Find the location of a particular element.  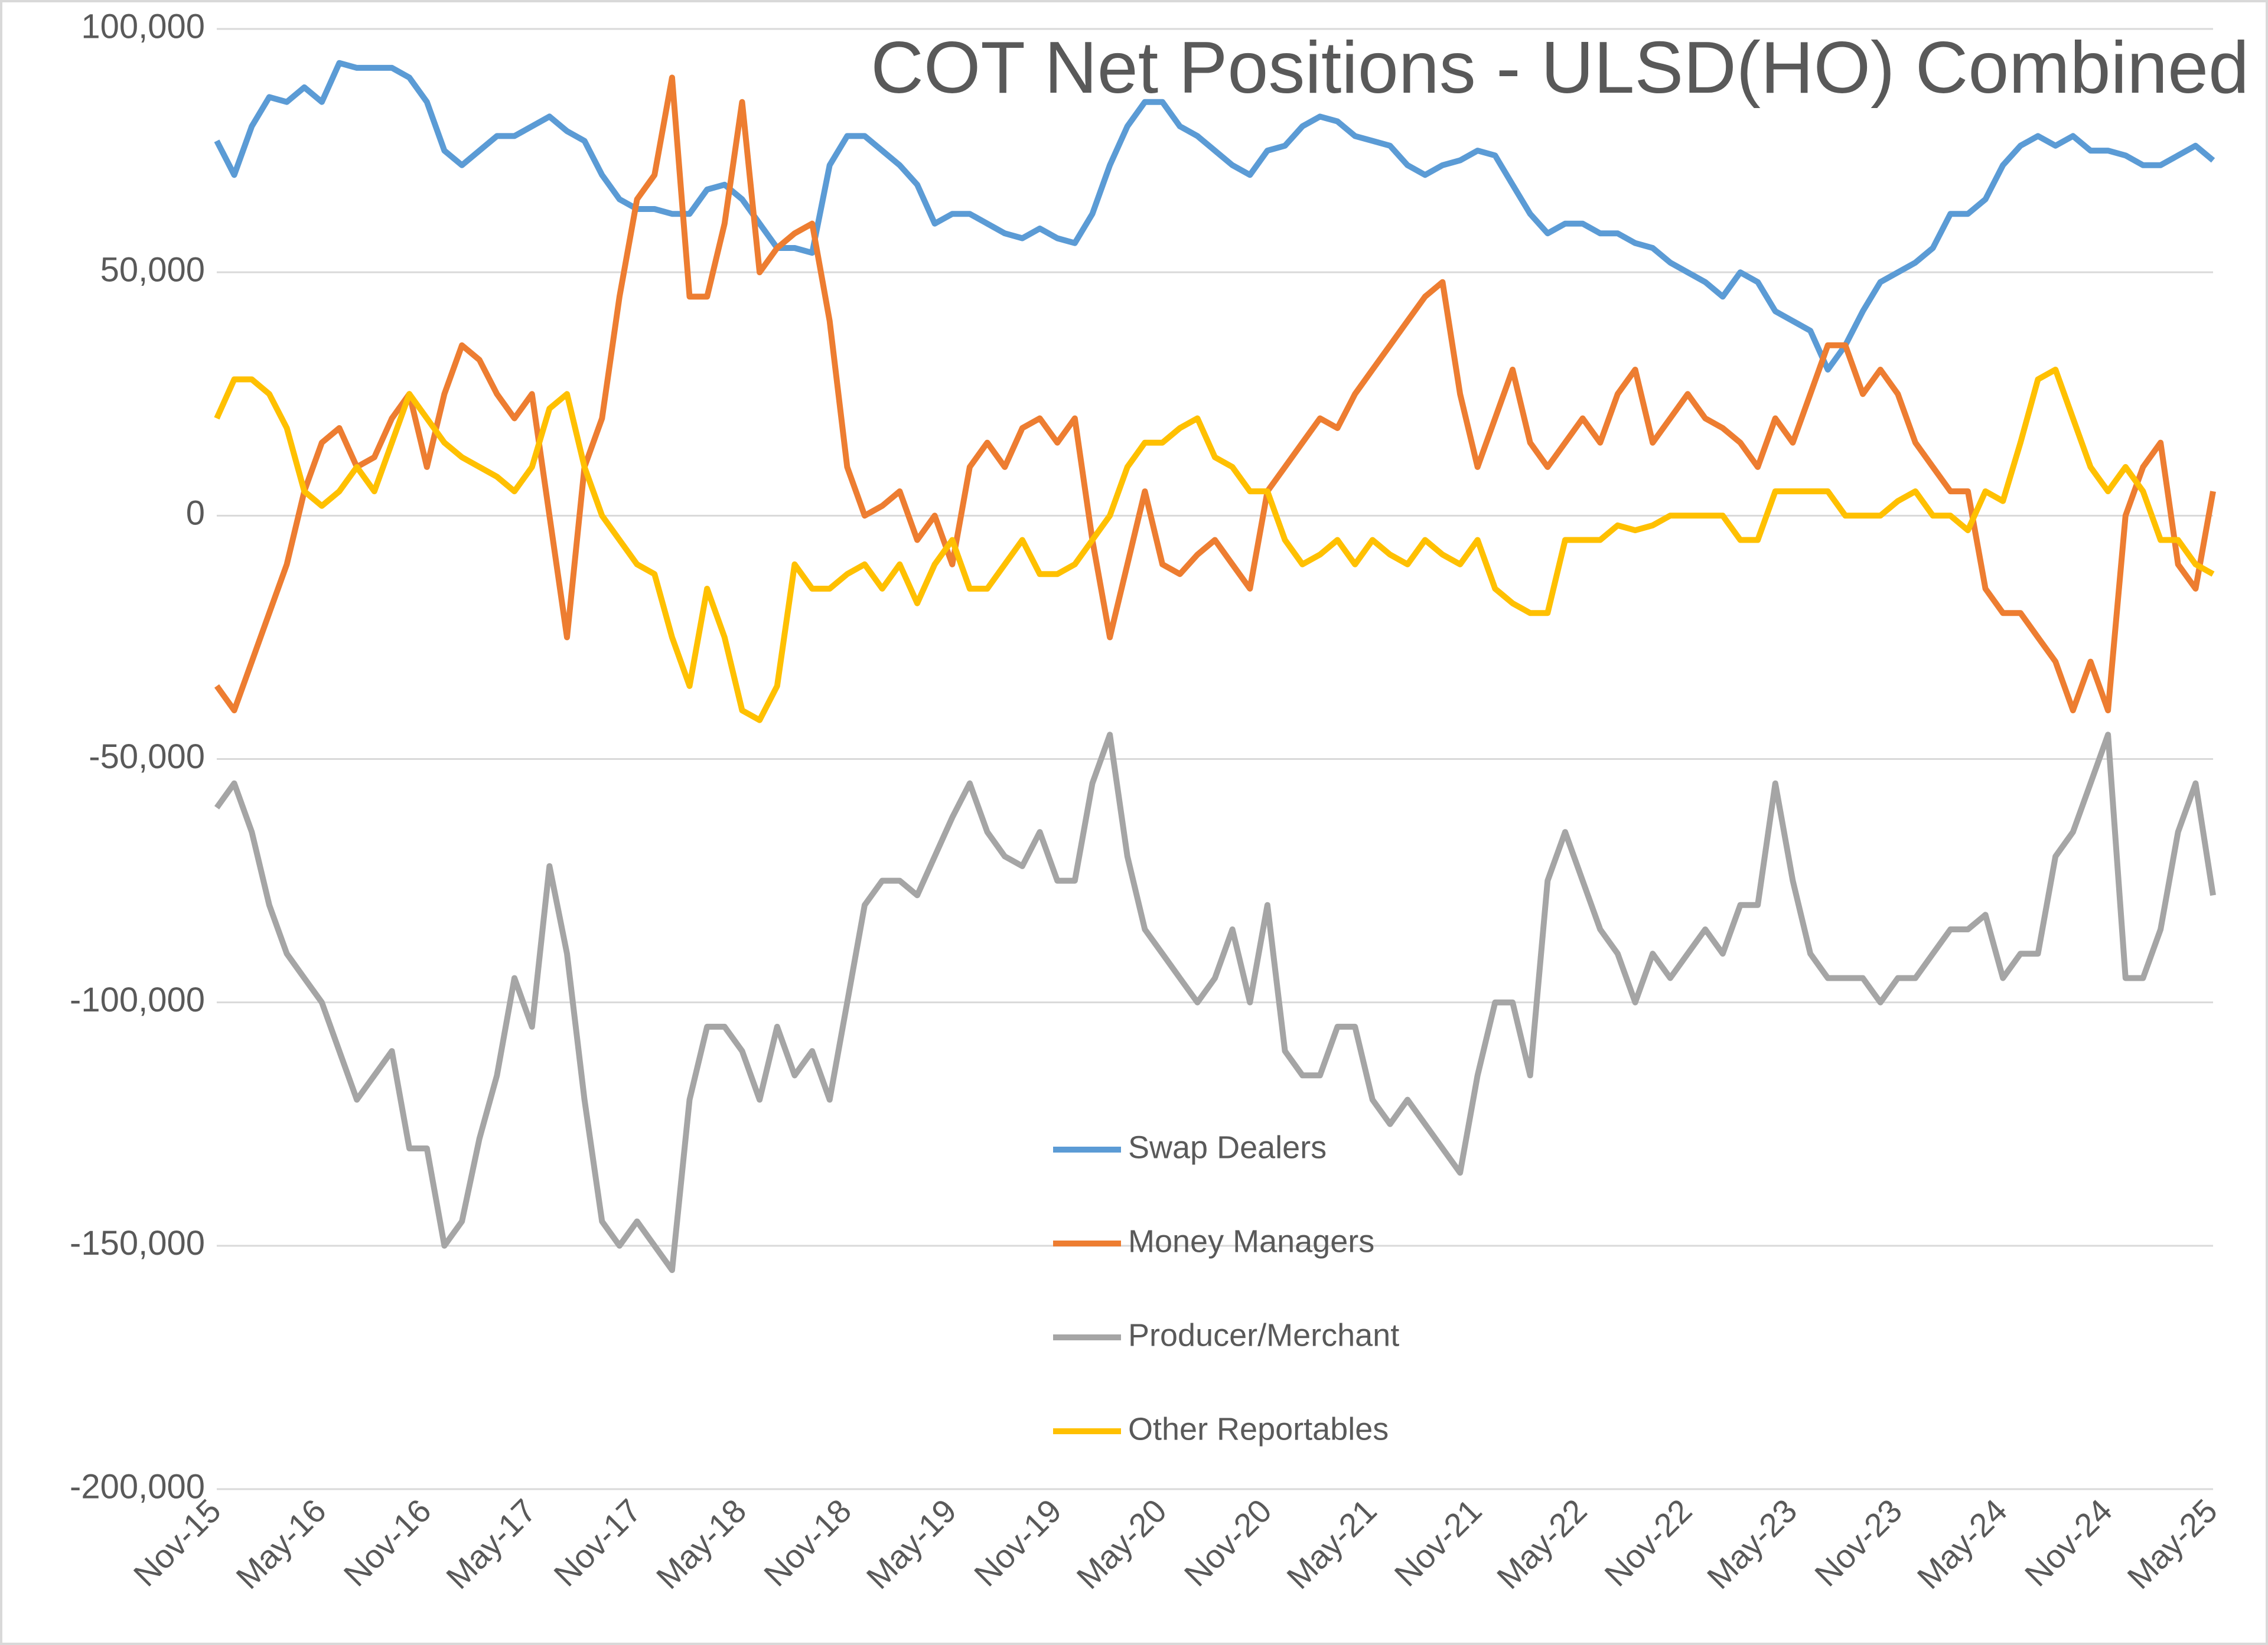

y-tick-label: 100,000 is located at coordinates (143, 26).